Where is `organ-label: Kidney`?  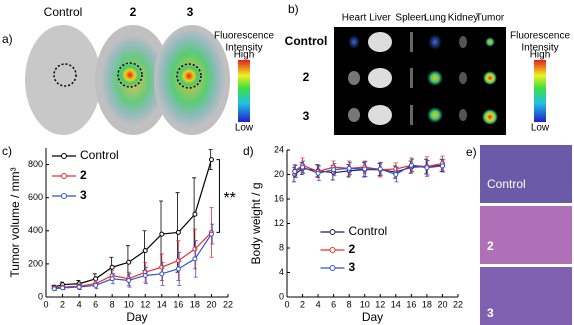
organ-label: Kidney is located at coordinates (463, 18).